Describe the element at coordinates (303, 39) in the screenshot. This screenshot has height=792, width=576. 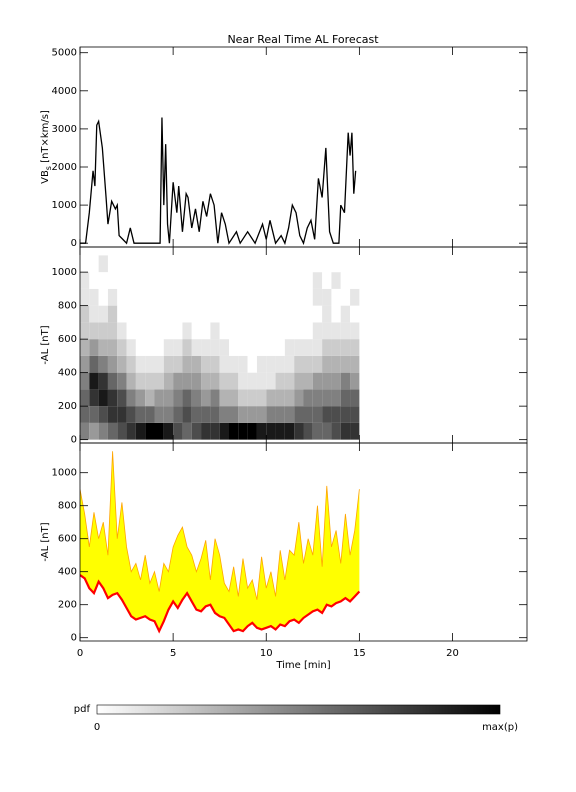
I see `chart-title: Near Real Time AL Forecast` at that location.